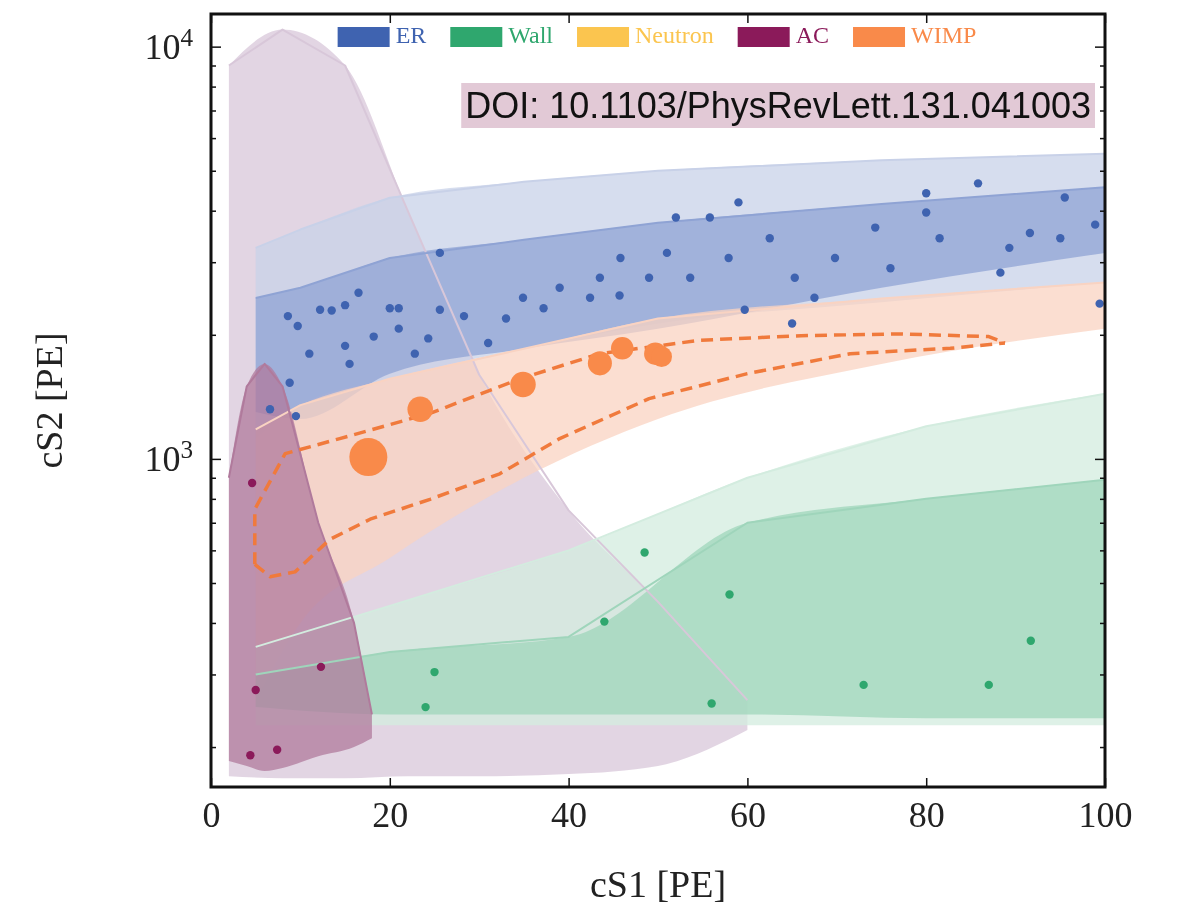 This screenshot has height=915, width=1185. What do you see at coordinates (49, 400) in the screenshot?
I see `y-axis-title: cS2 [PE]` at bounding box center [49, 400].